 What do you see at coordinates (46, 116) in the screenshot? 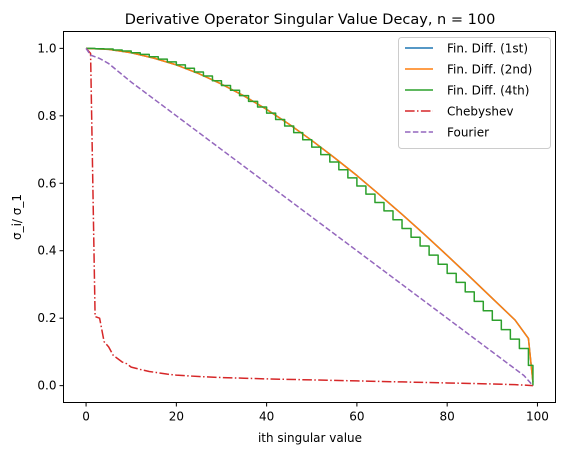
I see `y-tick-label: 0.8` at bounding box center [46, 116].